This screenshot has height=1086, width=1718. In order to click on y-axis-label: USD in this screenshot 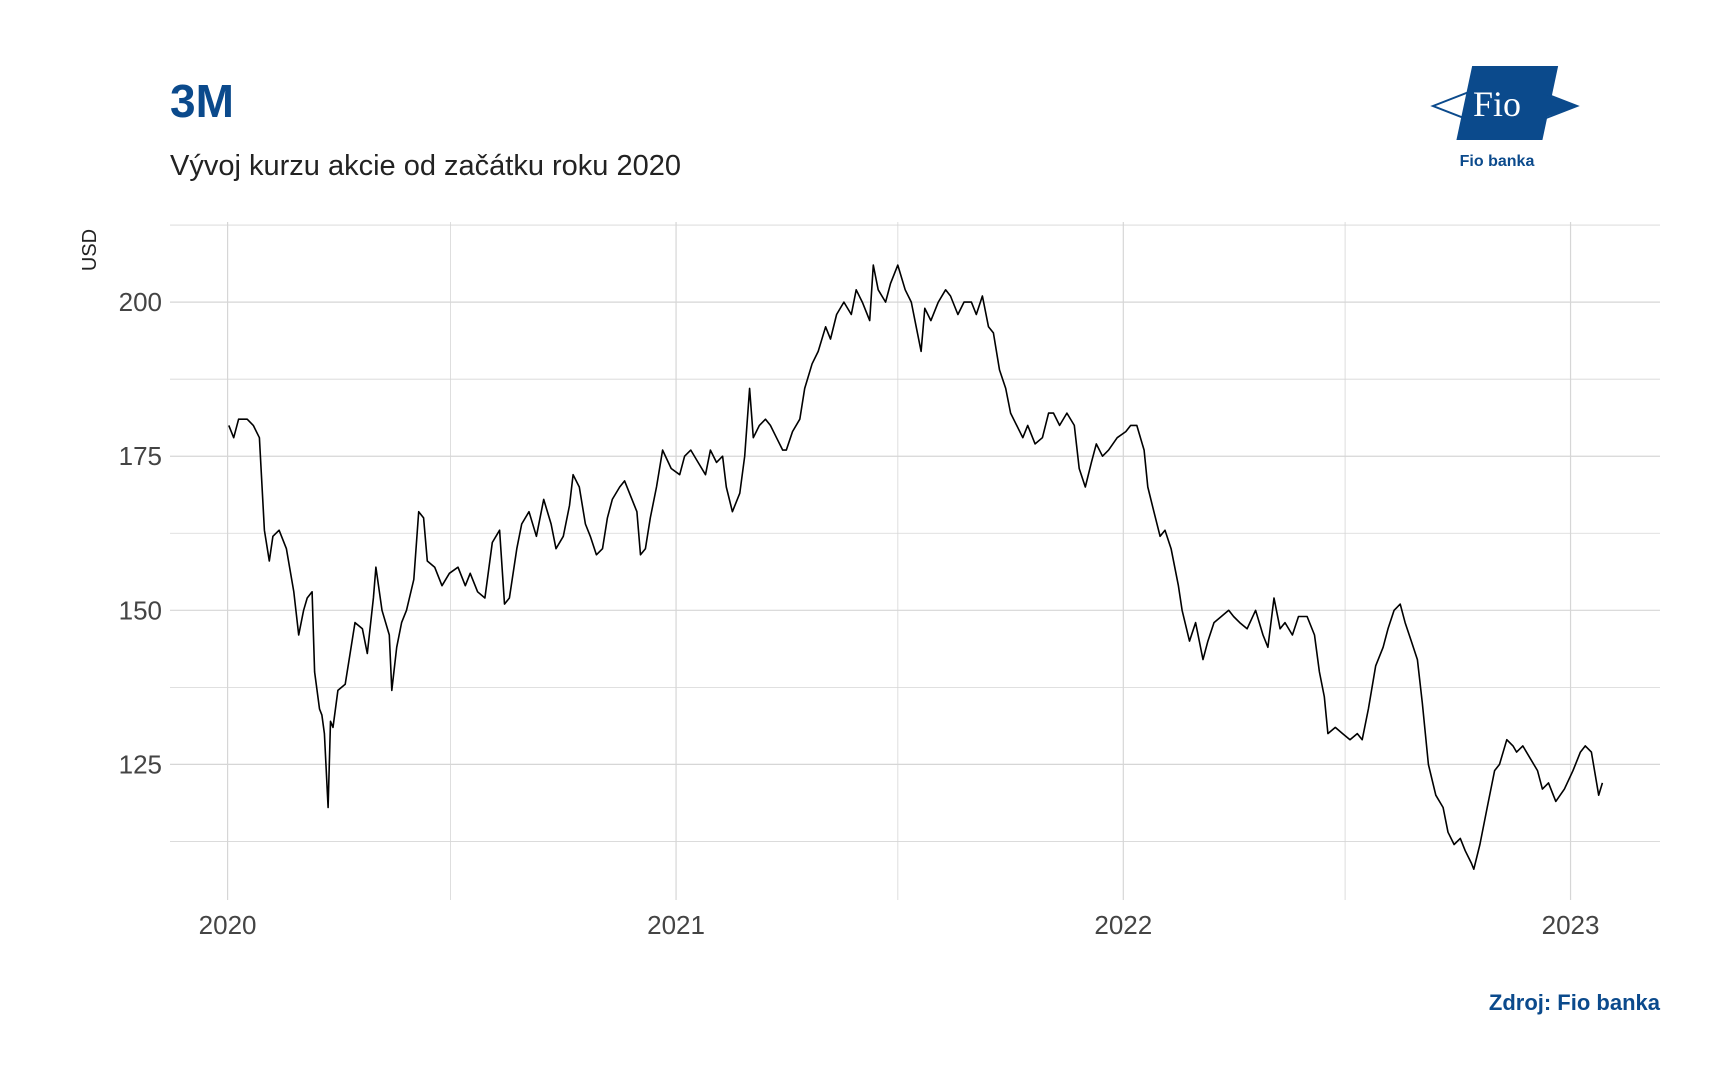, I will do `click(90, 250)`.